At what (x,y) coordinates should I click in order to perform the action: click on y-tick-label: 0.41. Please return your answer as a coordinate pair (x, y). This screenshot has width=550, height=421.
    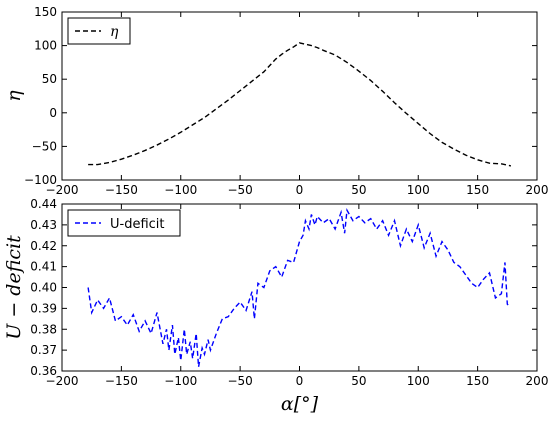
    Looking at the image, I should click on (43, 267).